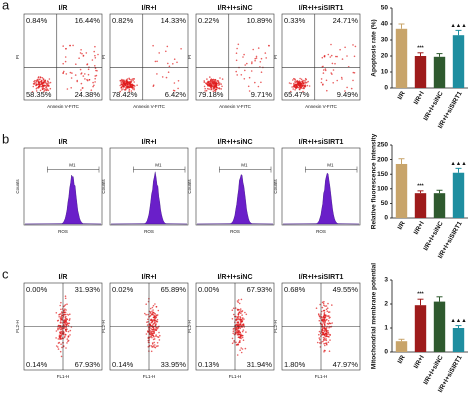 This screenshot has width=474, height=401. I want to click on quadrant-value: 6.42%, so click(176, 94).